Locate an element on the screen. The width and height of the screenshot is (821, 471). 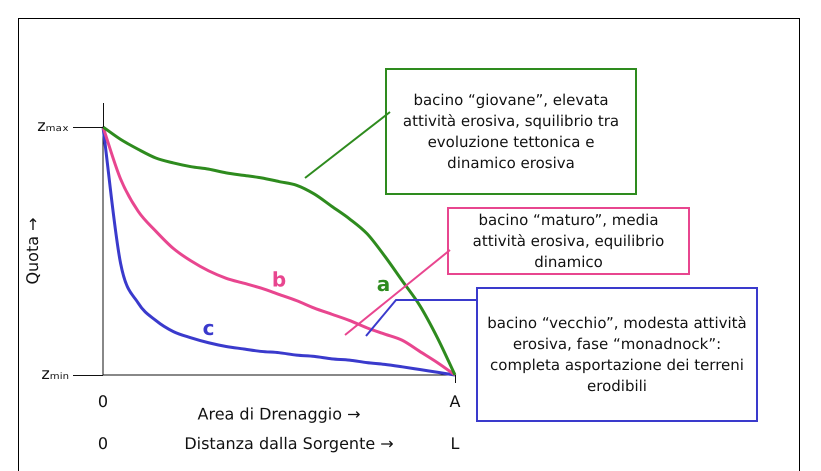
series-label: a is located at coordinates (383, 284).